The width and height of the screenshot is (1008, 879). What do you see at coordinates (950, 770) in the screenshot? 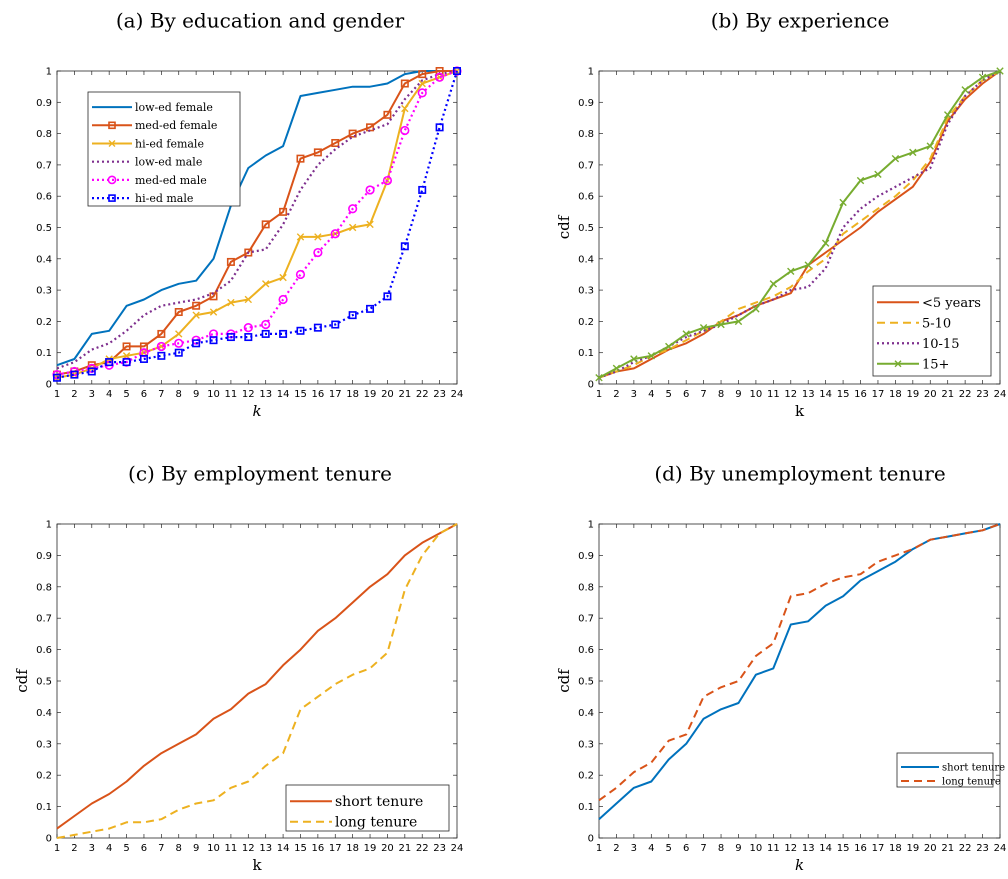
I see `legend: short tenure long tenure` at bounding box center [950, 770].